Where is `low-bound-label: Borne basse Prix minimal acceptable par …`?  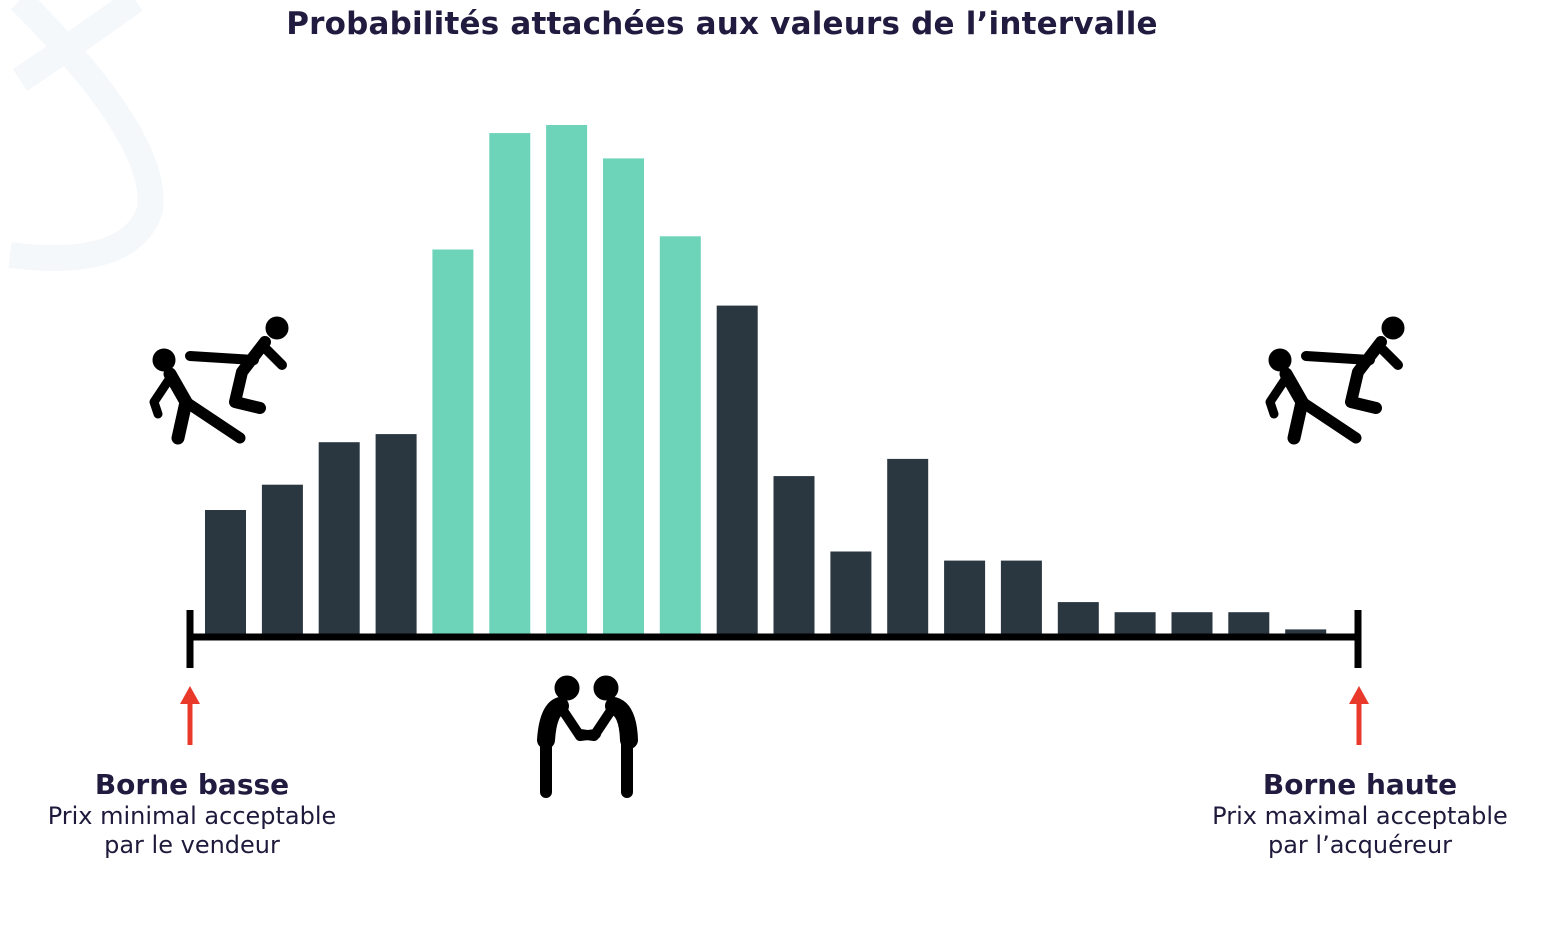
low-bound-label: Borne basse Prix minimal acceptable par … is located at coordinates (192, 814).